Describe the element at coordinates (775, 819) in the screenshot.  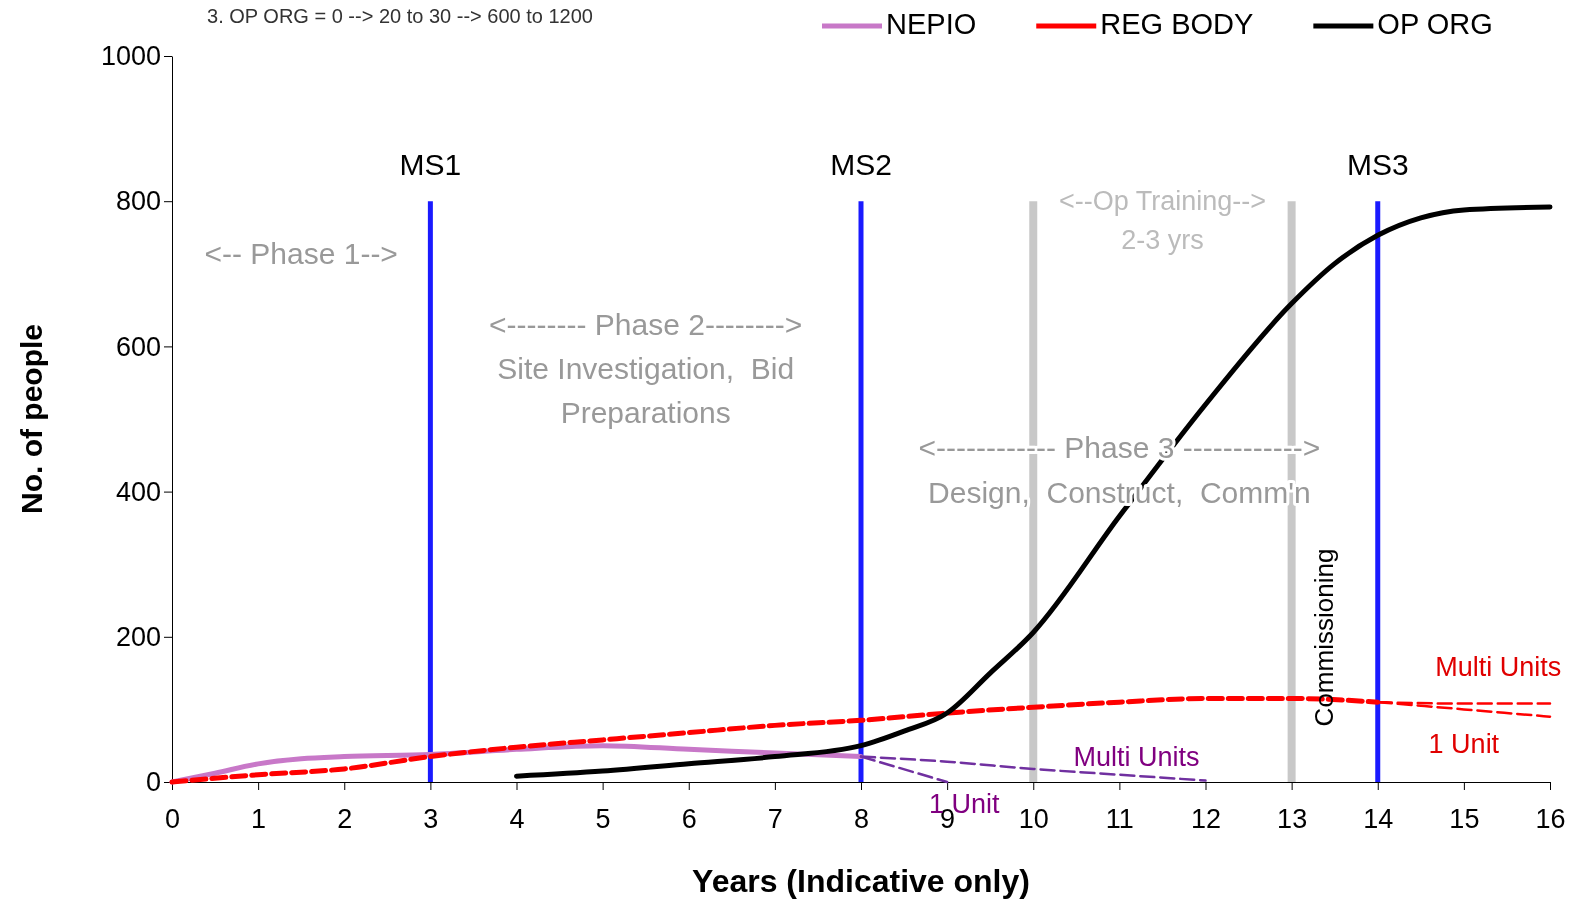
I see `x-tick-label: 7` at that location.